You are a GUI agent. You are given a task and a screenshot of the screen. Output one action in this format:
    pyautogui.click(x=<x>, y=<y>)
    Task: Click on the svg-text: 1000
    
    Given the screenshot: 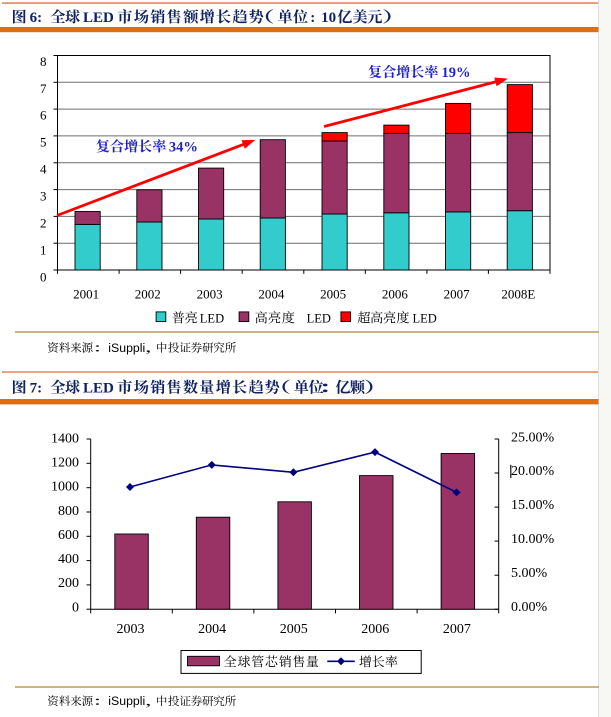 What is the action you would take?
    pyautogui.click(x=65, y=487)
    